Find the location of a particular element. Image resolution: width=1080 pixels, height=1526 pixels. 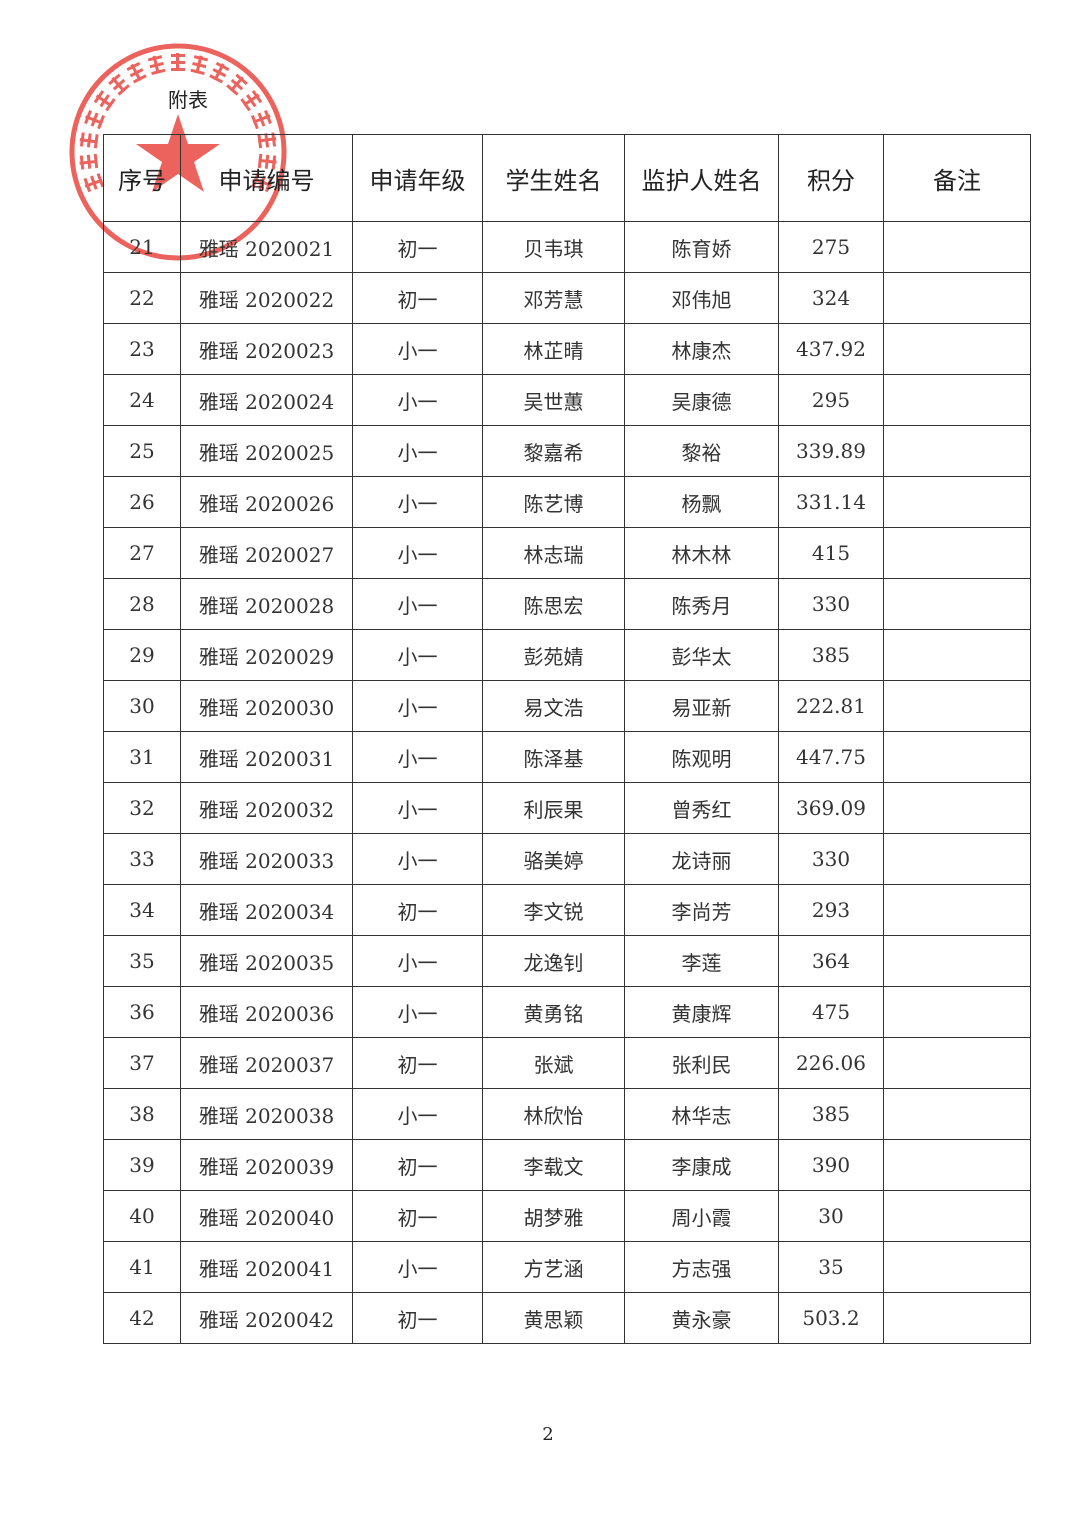

cell-guardian-name: 张利民 is located at coordinates (701, 1063).